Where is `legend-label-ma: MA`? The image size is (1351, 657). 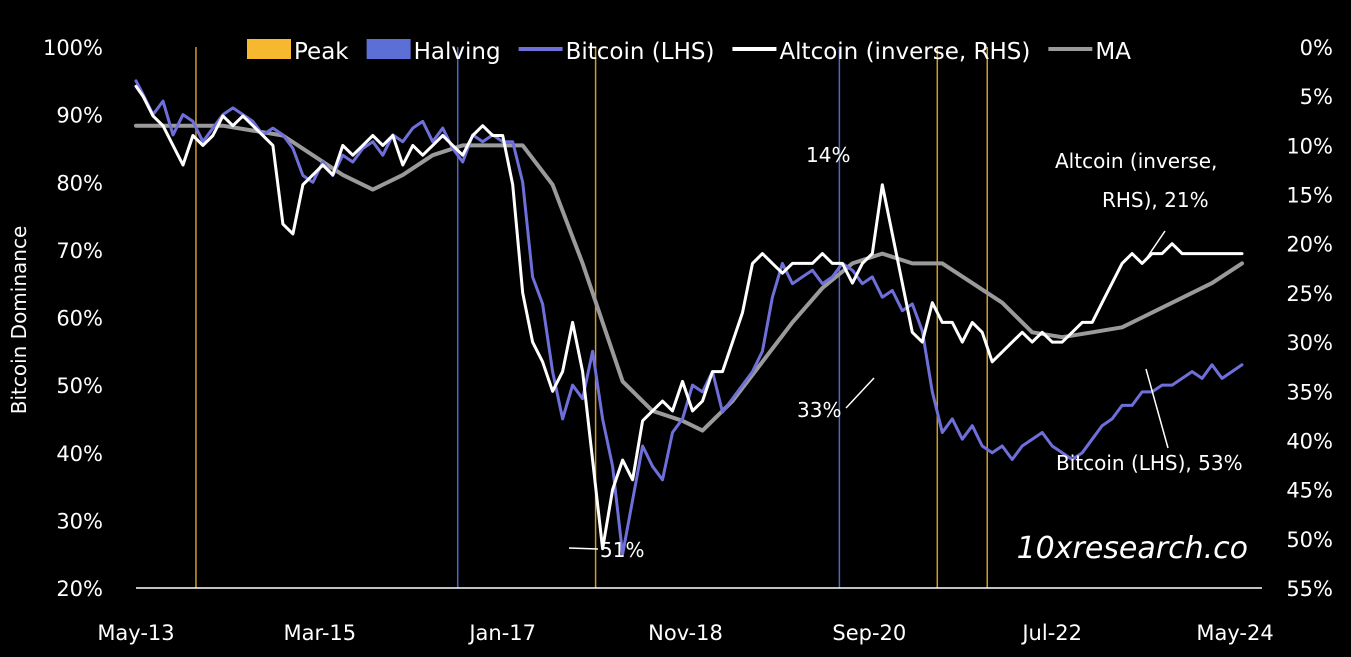 legend-label-ma: MA is located at coordinates (1113, 52).